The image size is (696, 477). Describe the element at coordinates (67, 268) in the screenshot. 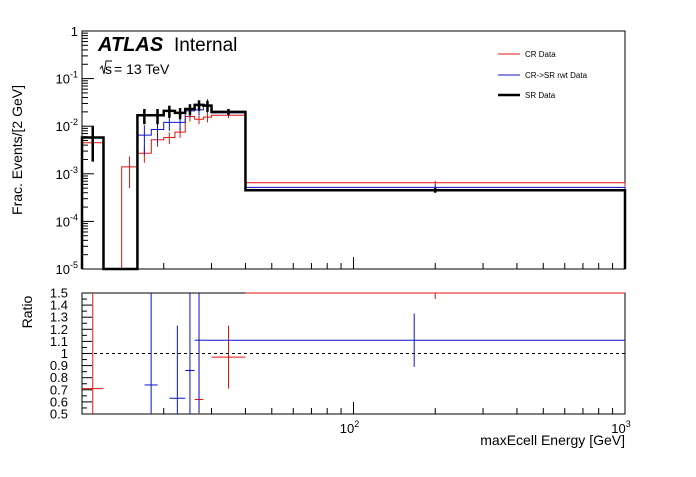

I see `y-tick-label-main: 10⁻⁵` at that location.